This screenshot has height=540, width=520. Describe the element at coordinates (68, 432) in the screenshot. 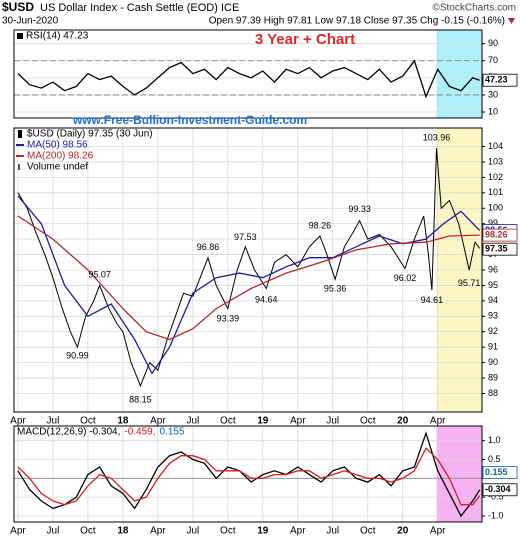

I see `panel-title: MACD(12,26,9) -0.304,` at that location.